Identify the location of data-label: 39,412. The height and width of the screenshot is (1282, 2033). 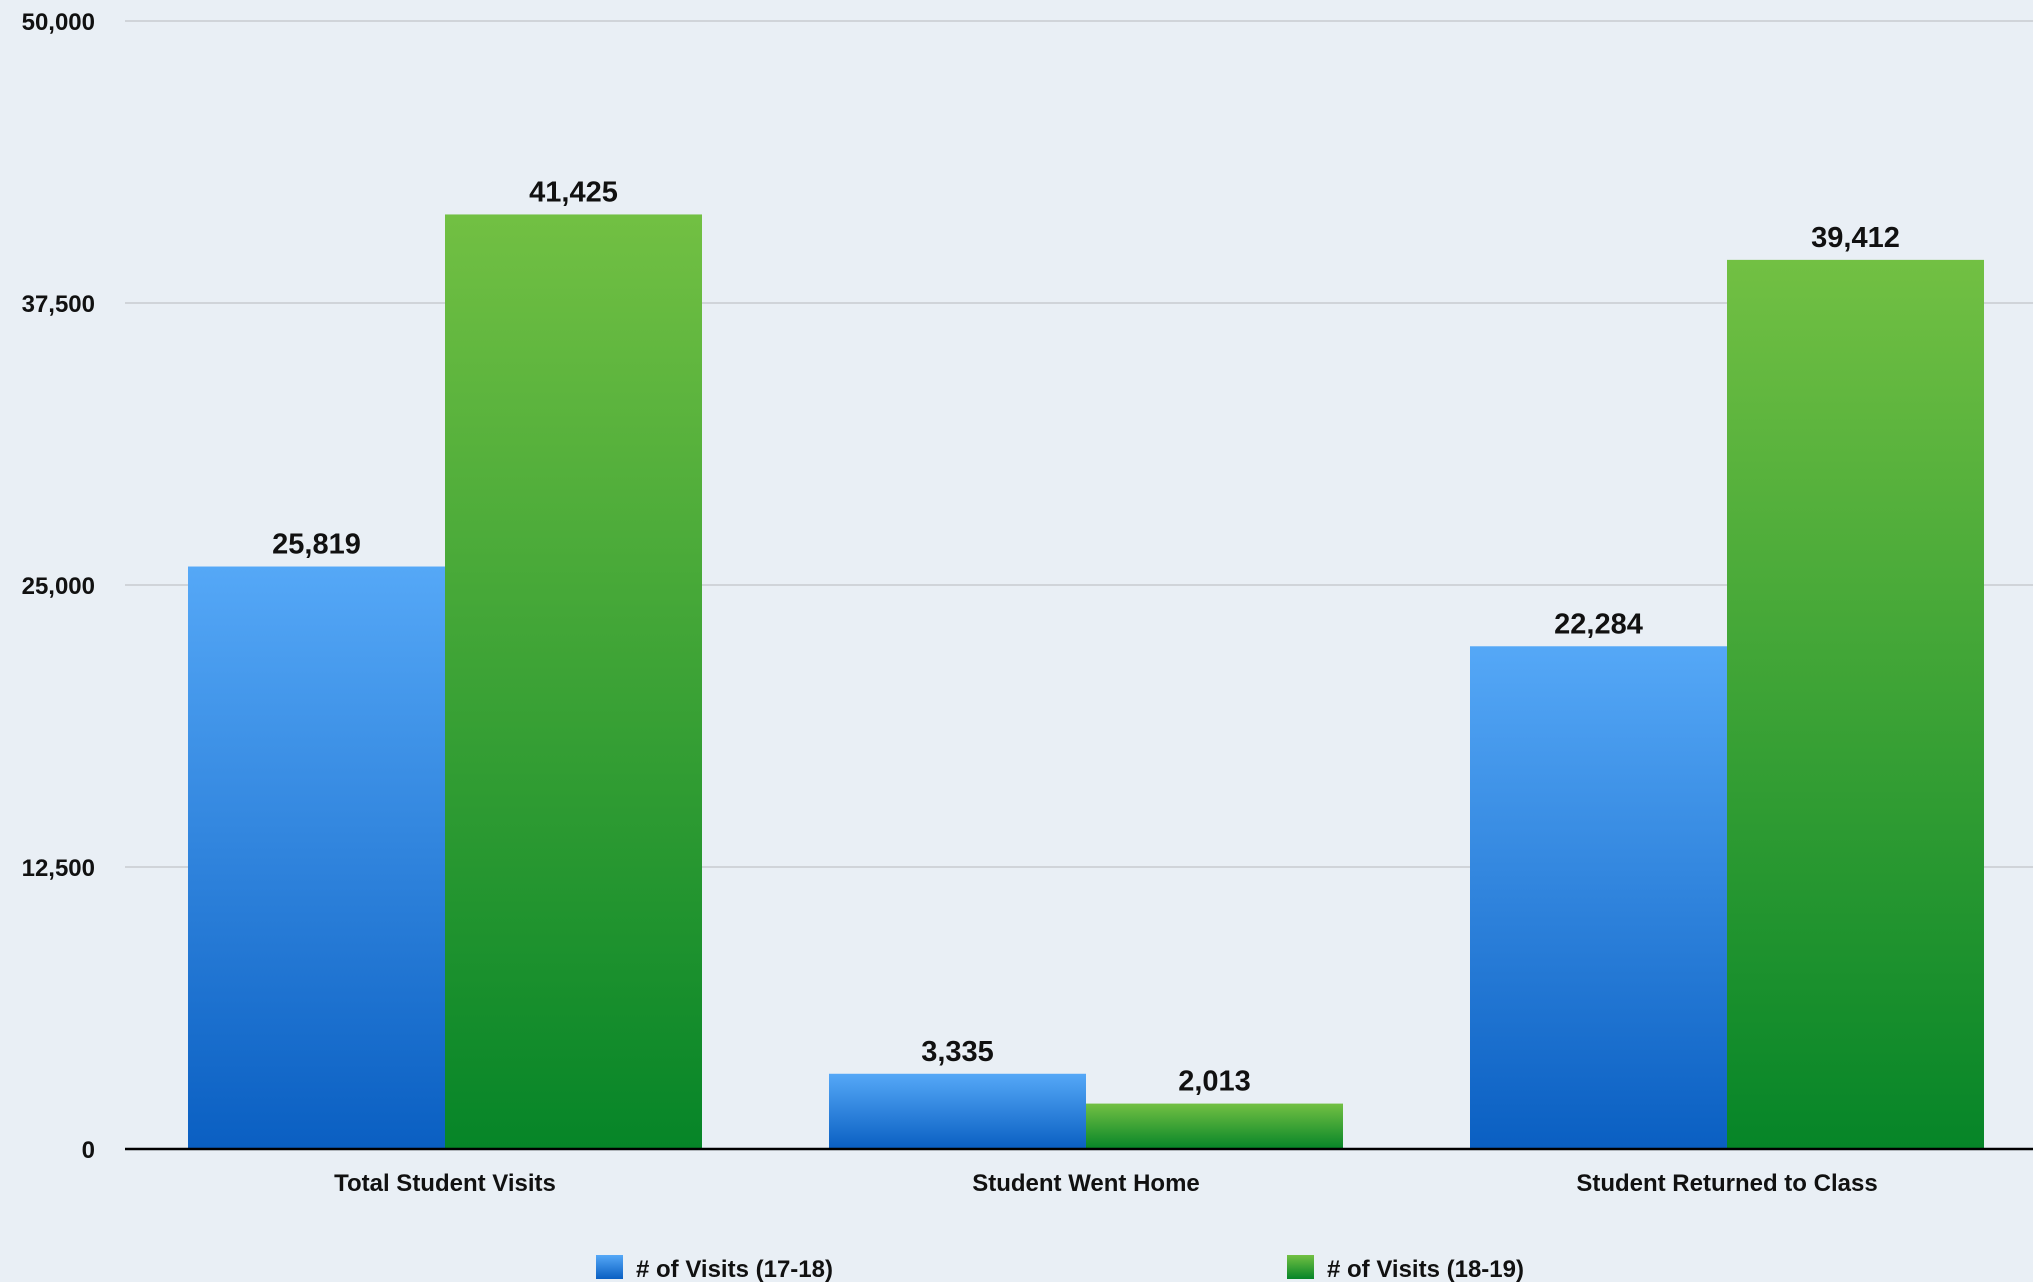
(1855, 238).